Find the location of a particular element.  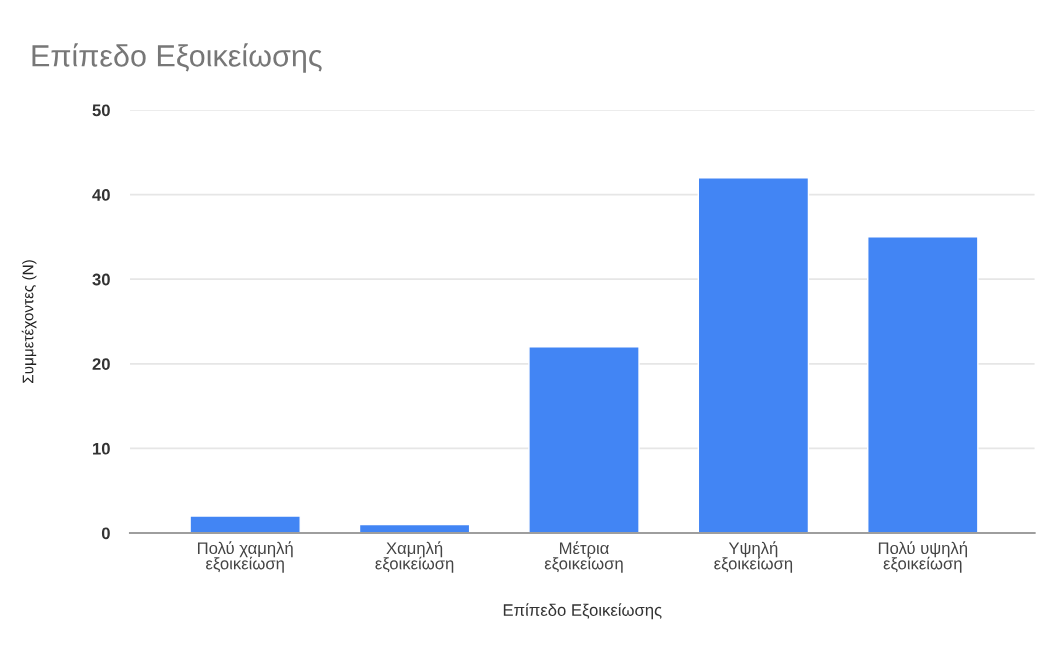

y-tick-label: 20 is located at coordinates (101, 364).